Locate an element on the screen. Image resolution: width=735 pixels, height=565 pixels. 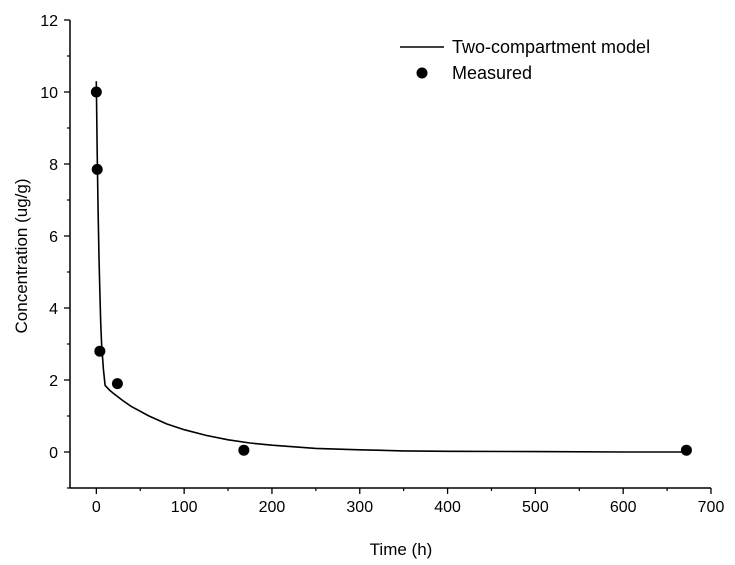
x-tick-label: 300 is located at coordinates (359, 507).